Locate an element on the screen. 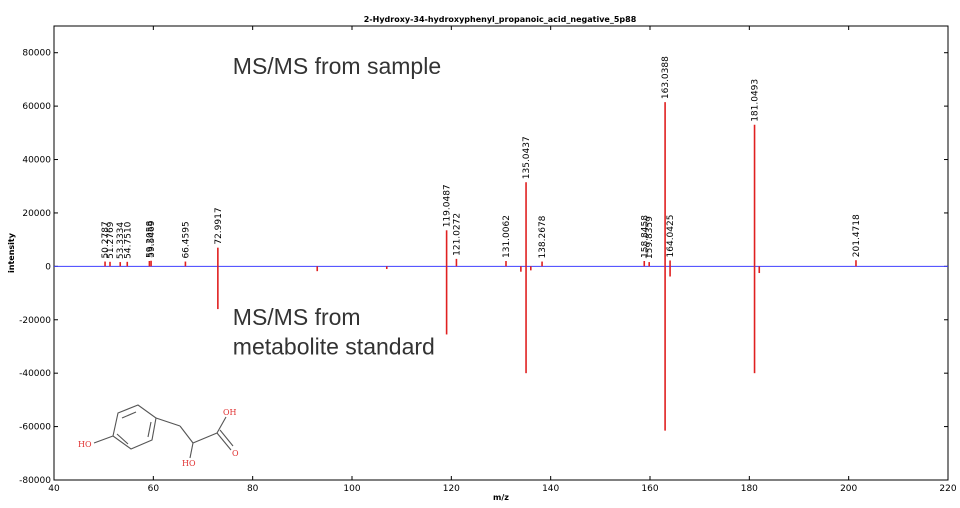 The width and height of the screenshot is (960, 508). chemical-structure is located at coordinates (163, 431).